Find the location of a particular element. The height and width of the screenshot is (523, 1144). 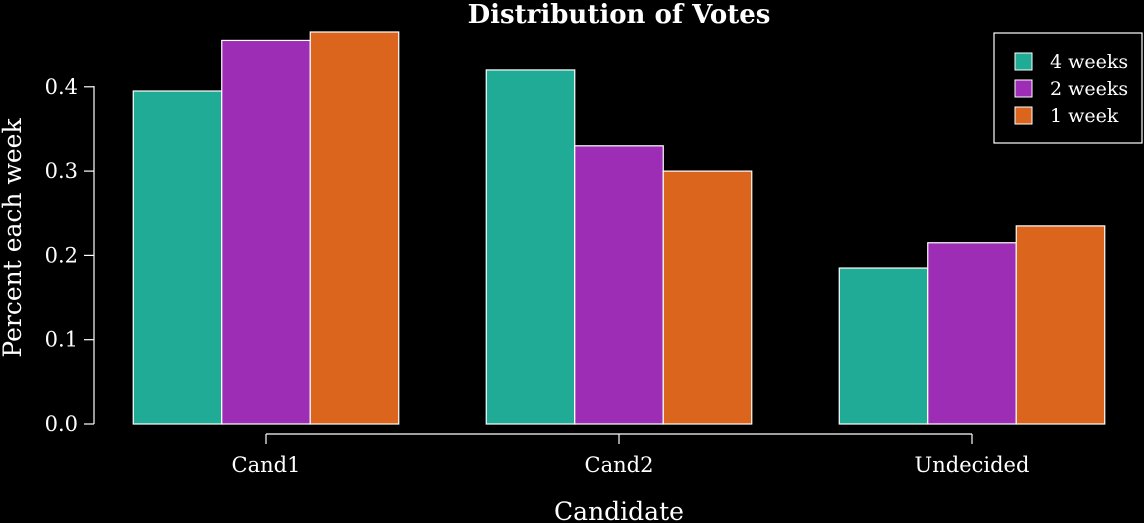

y-axis-title: Percent each week is located at coordinates (13, 238).